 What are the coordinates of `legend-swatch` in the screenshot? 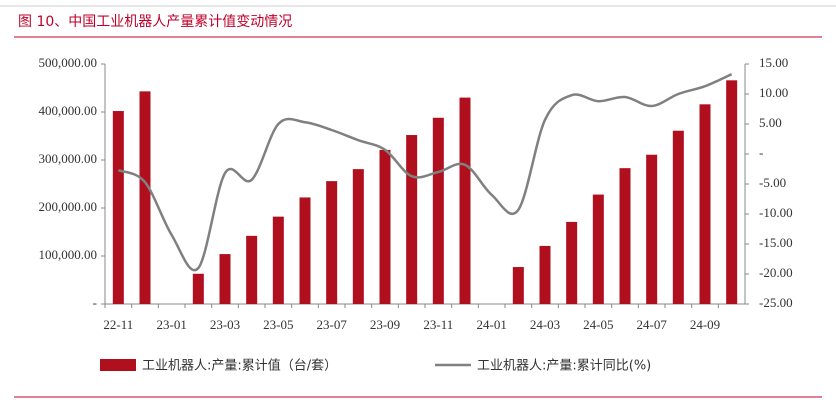 It's located at (118, 365).